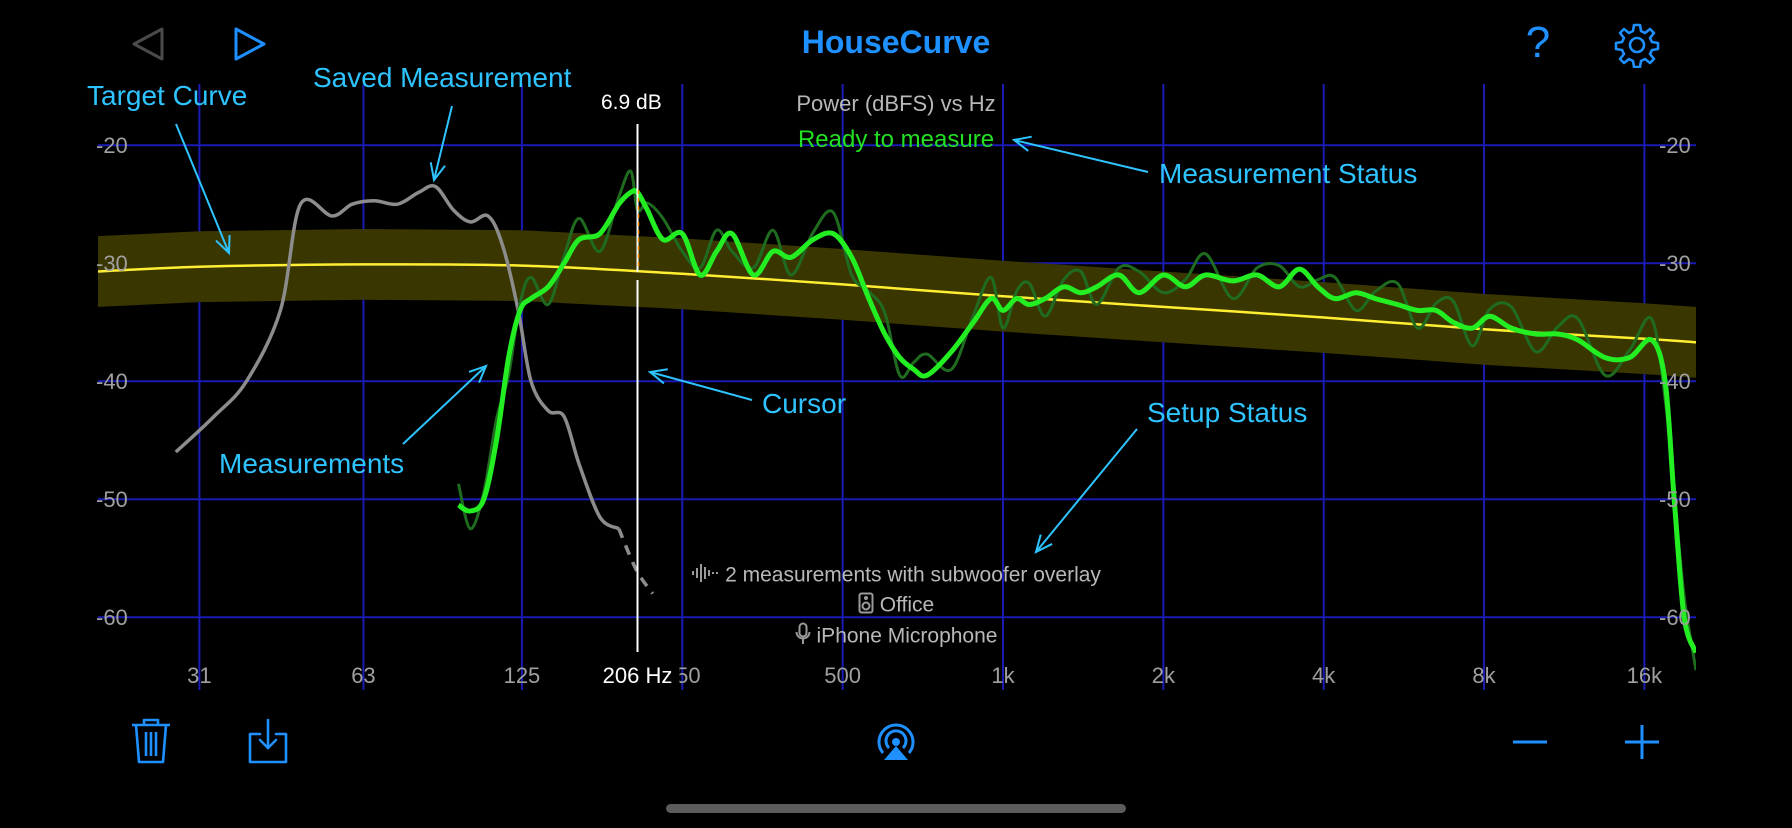 The image size is (1792, 828). I want to click on microphone-icon, so click(803, 637).